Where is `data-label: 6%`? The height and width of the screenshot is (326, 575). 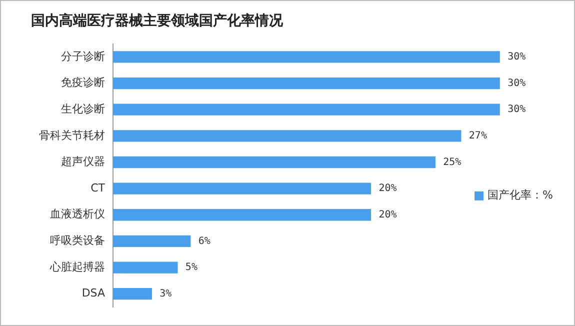 data-label: 6% is located at coordinates (204, 241).